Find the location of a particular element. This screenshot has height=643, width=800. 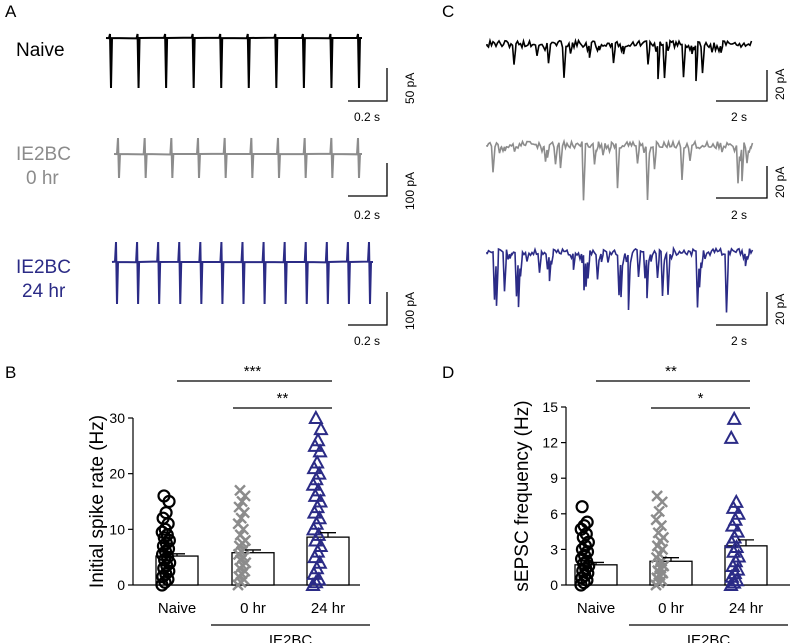

panel-letter-a: A is located at coordinates (11, 11).